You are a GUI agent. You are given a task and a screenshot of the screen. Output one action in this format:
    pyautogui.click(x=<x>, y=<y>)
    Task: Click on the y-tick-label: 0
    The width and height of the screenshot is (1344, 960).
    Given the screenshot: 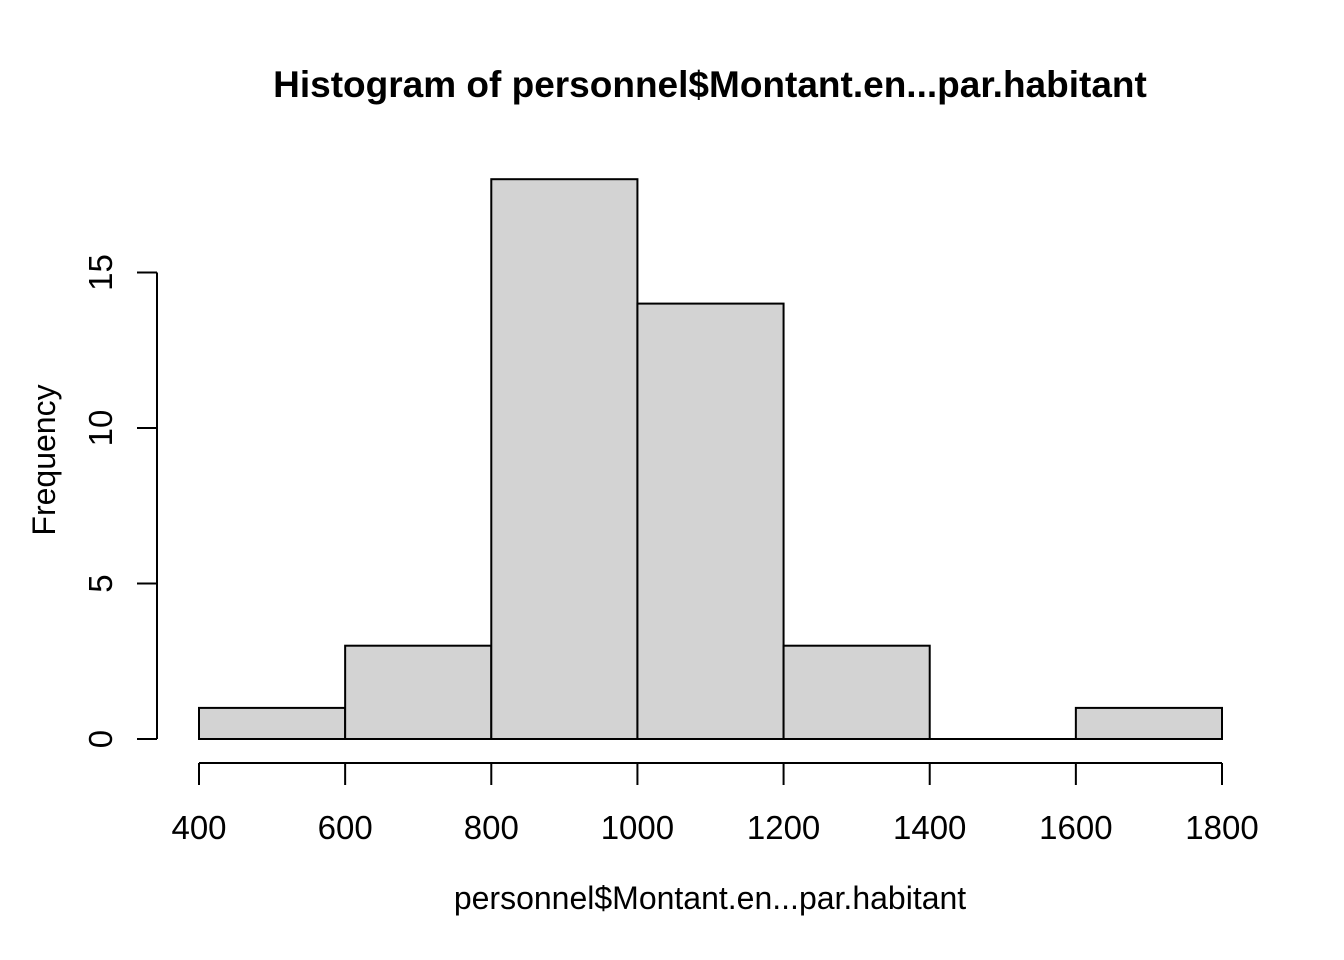 What is the action you would take?
    pyautogui.click(x=100, y=739)
    